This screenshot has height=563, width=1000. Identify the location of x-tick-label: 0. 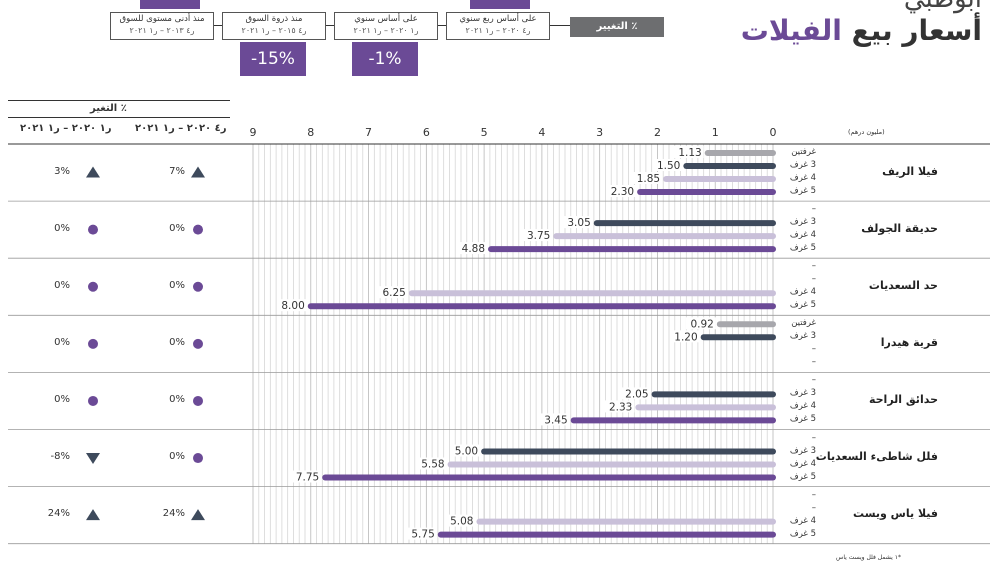
(773, 132).